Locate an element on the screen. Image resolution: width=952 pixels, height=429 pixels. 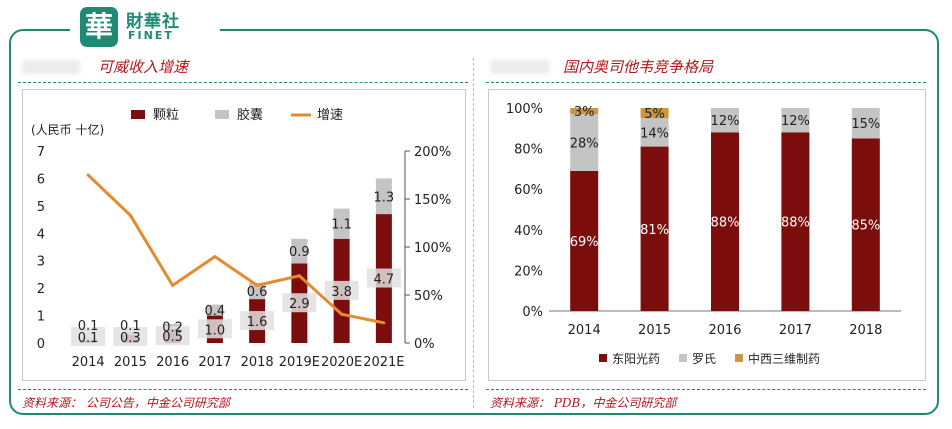
x-tick-label: 2018 is located at coordinates (257, 362).